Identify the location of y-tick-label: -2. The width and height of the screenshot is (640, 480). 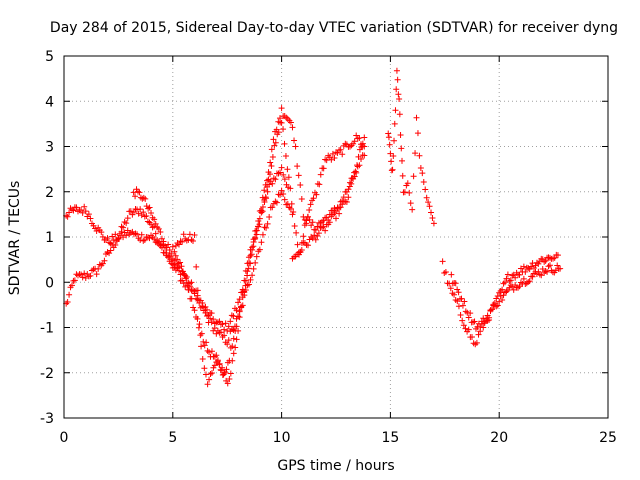
(47, 374).